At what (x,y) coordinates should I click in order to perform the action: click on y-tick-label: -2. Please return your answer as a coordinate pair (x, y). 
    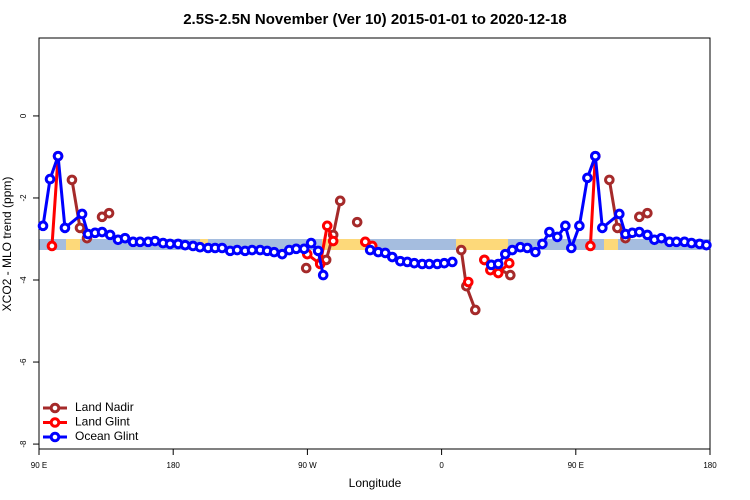
    Looking at the image, I should click on (23, 198).